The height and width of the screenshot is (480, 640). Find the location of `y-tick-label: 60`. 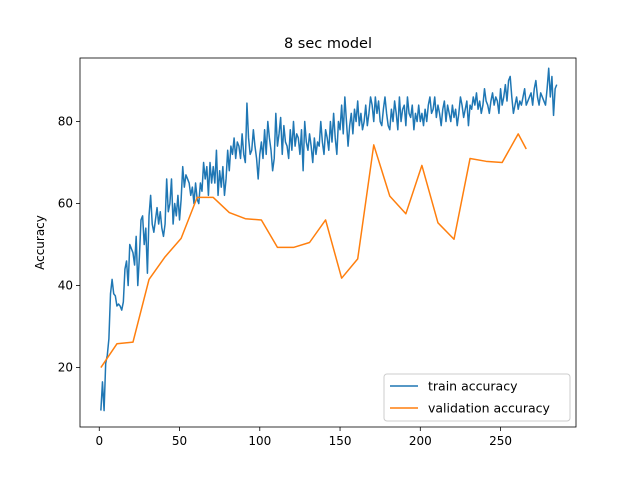

y-tick-label: 60 is located at coordinates (65, 204).